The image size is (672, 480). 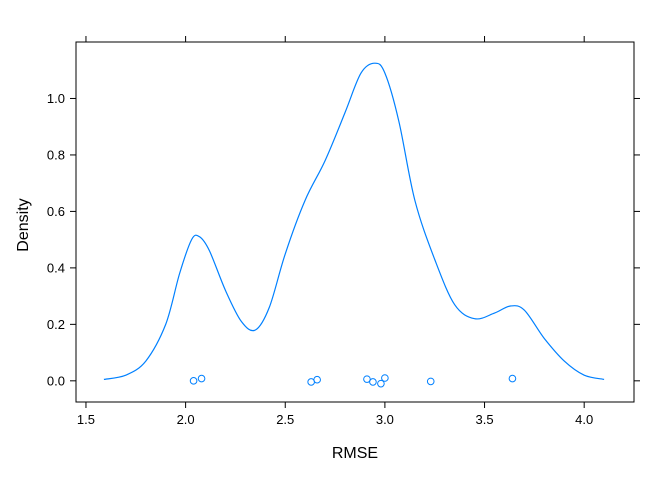 I want to click on y-tick-label: 0.6, so click(x=56, y=211).